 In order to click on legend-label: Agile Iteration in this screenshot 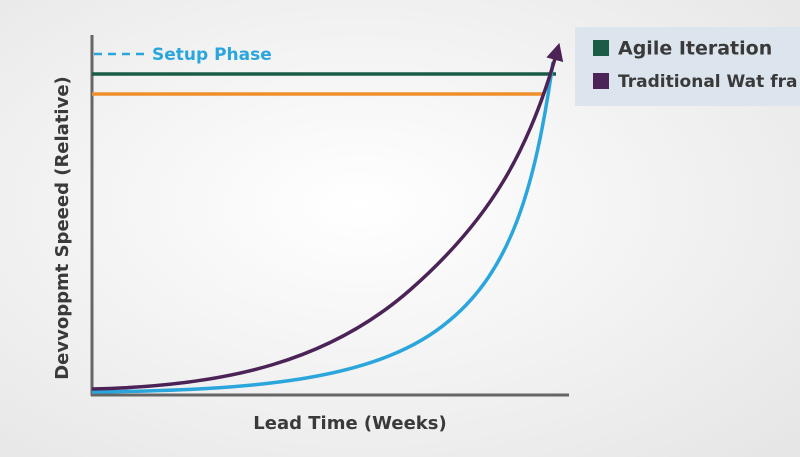, I will do `click(695, 49)`.